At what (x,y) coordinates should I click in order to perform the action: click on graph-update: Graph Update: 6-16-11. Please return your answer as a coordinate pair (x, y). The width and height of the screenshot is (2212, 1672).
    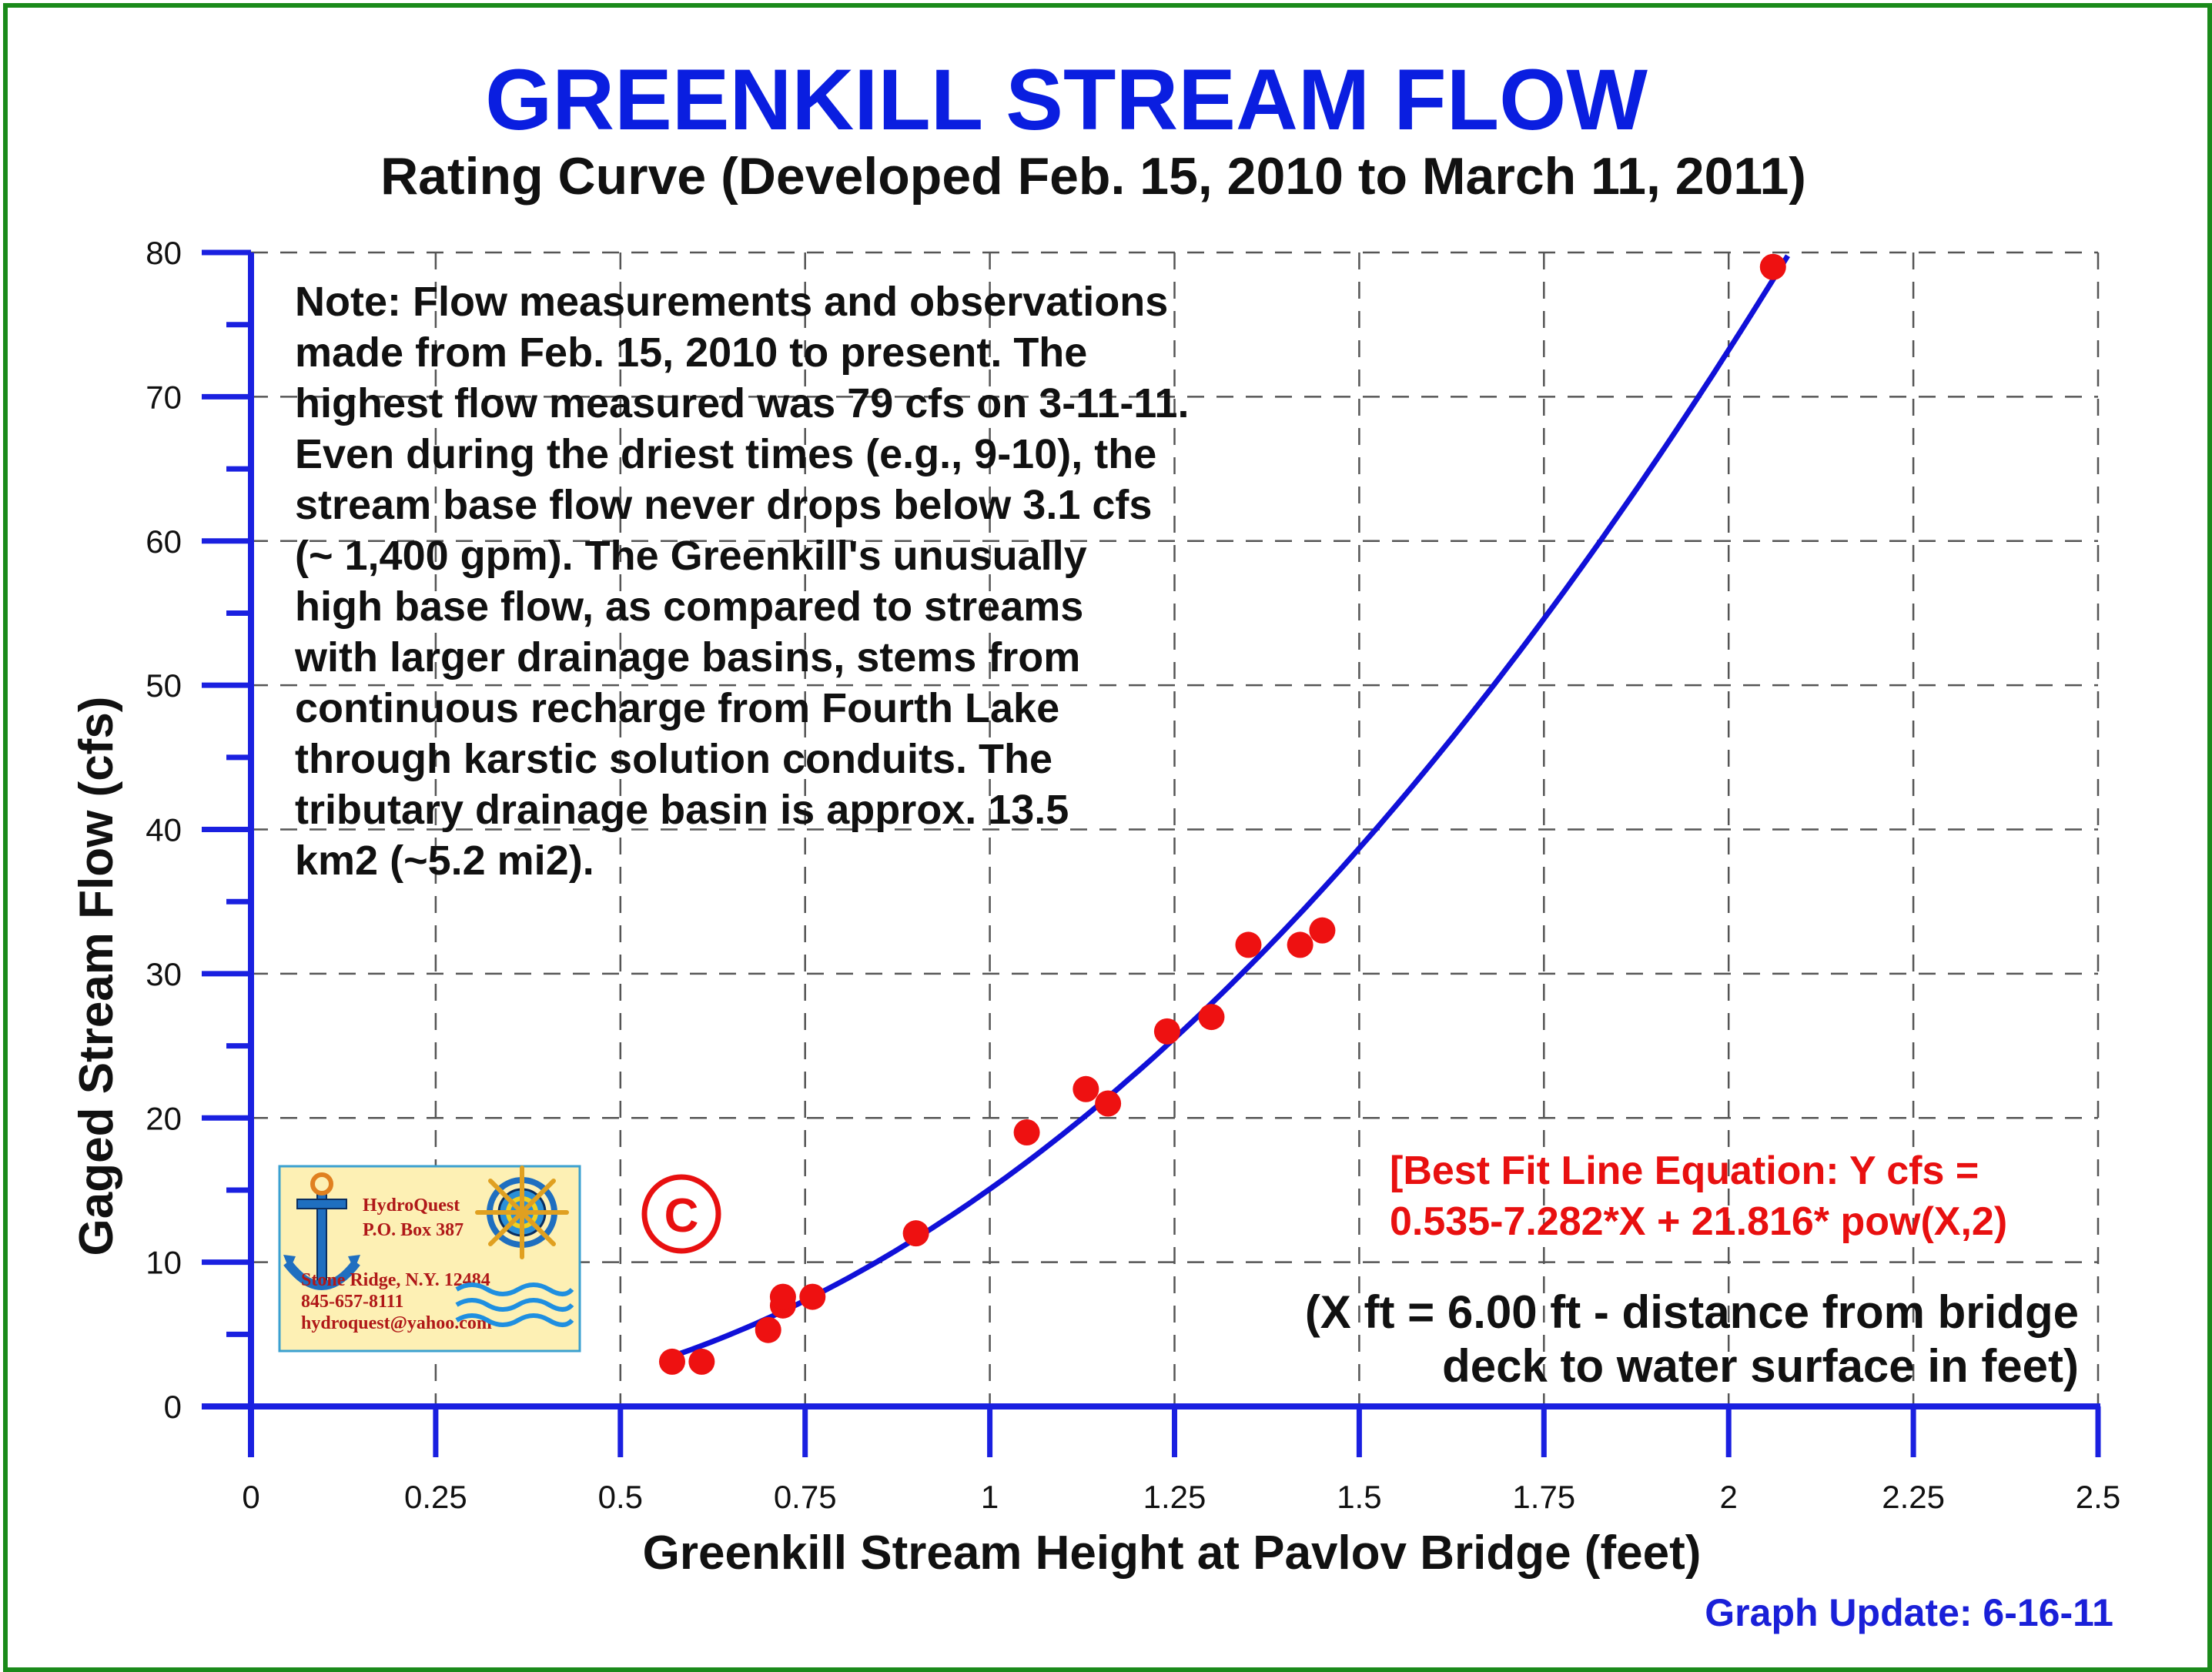
    Looking at the image, I should click on (1909, 1613).